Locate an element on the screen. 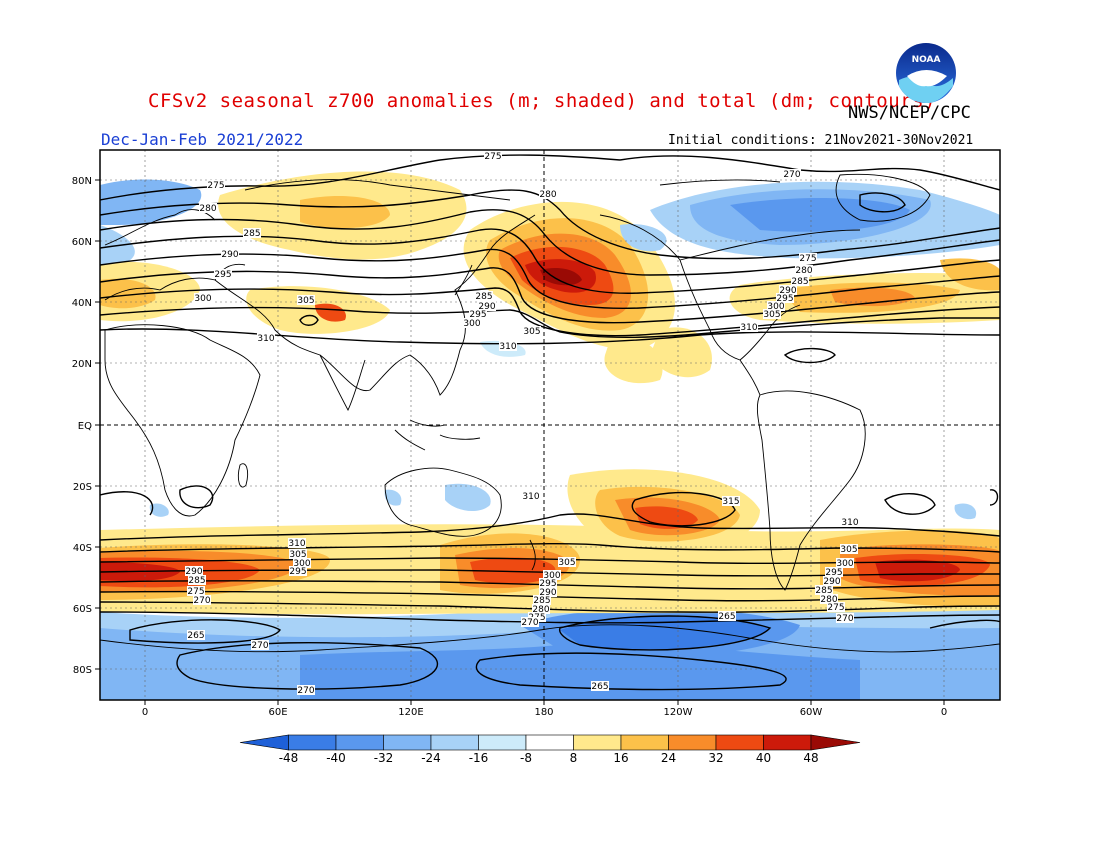  lat-label: 40S is located at coordinates (82, 548).